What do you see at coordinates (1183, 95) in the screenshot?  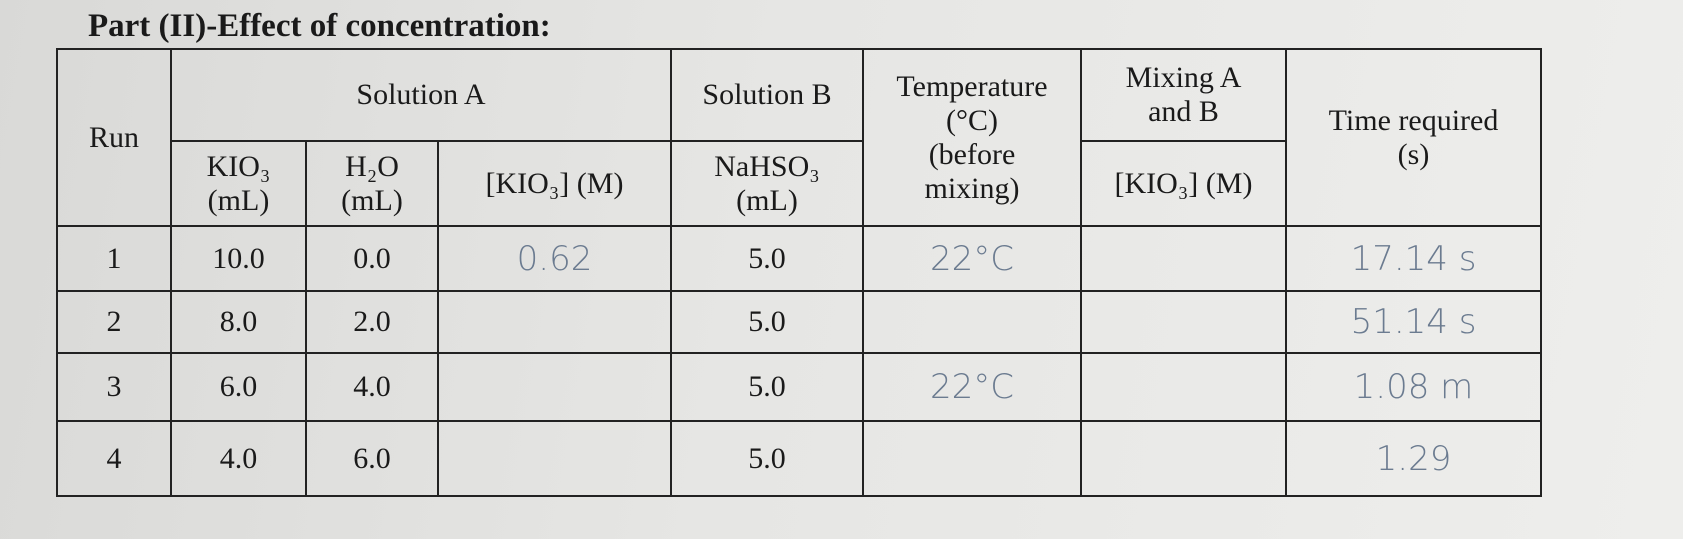 I see `header-cell: Mixing A and B` at bounding box center [1183, 95].